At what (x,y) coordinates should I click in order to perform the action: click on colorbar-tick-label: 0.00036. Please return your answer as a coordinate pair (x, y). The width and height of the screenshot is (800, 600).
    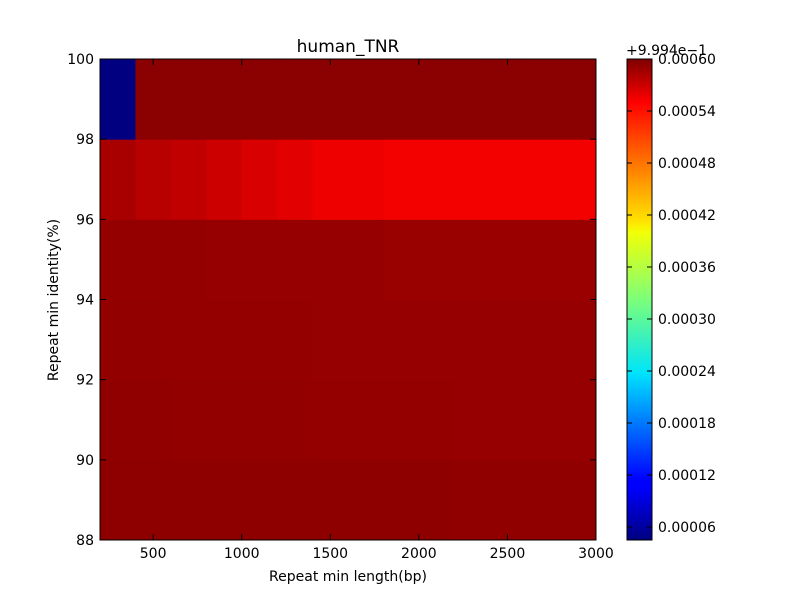
    Looking at the image, I should click on (687, 268).